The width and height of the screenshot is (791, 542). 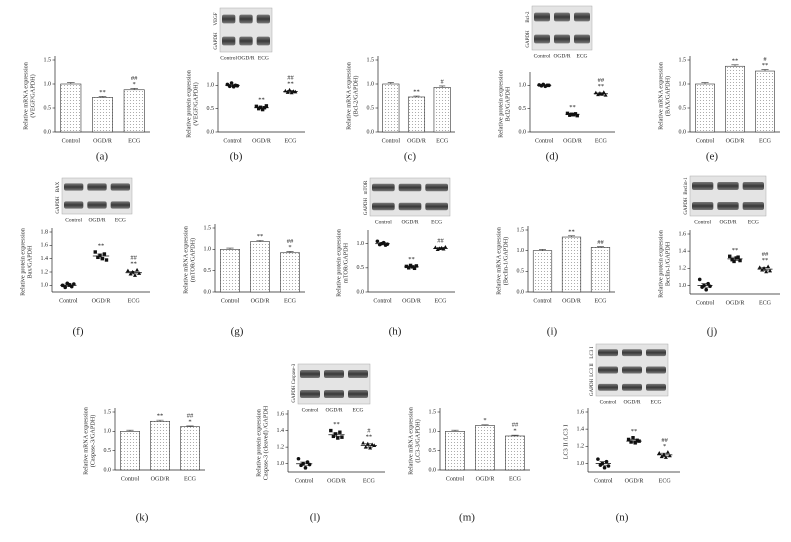 What do you see at coordinates (608, 402) in the screenshot?
I see `blot-lane-label: Control` at bounding box center [608, 402].